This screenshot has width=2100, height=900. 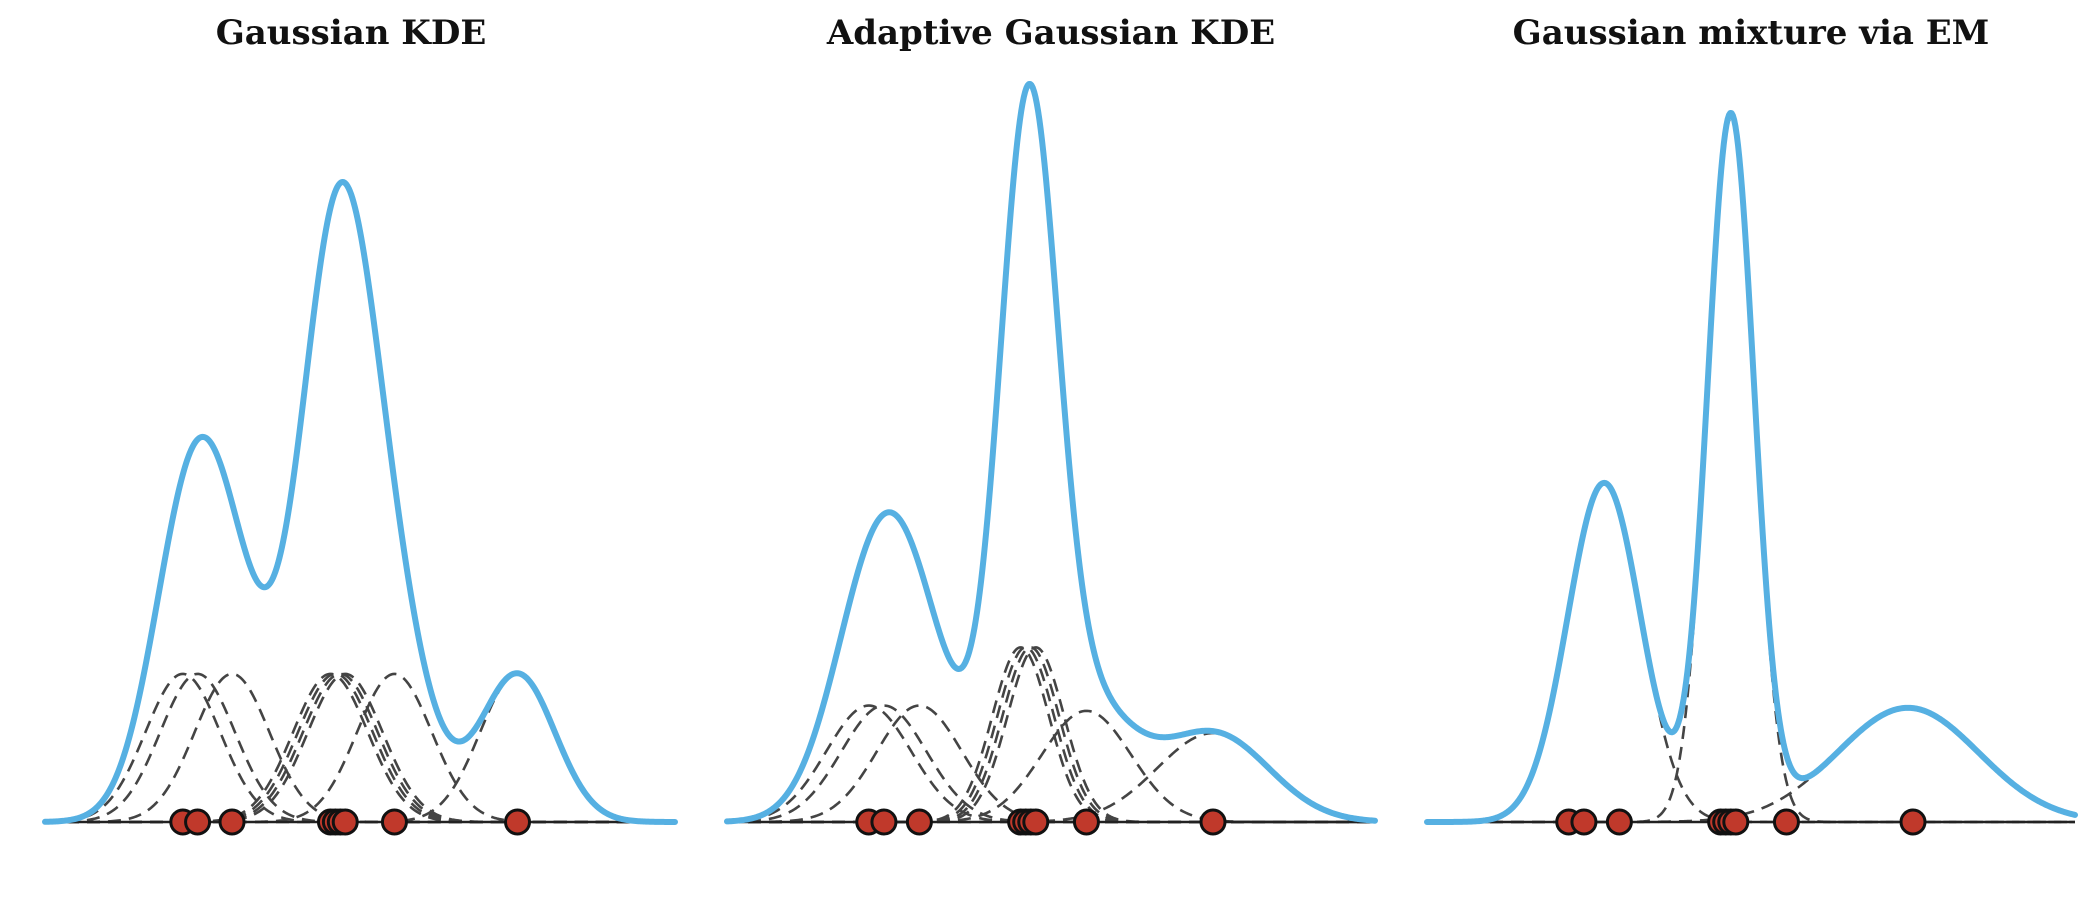 I want to click on kde-data-points, so click(x=350, y=822).